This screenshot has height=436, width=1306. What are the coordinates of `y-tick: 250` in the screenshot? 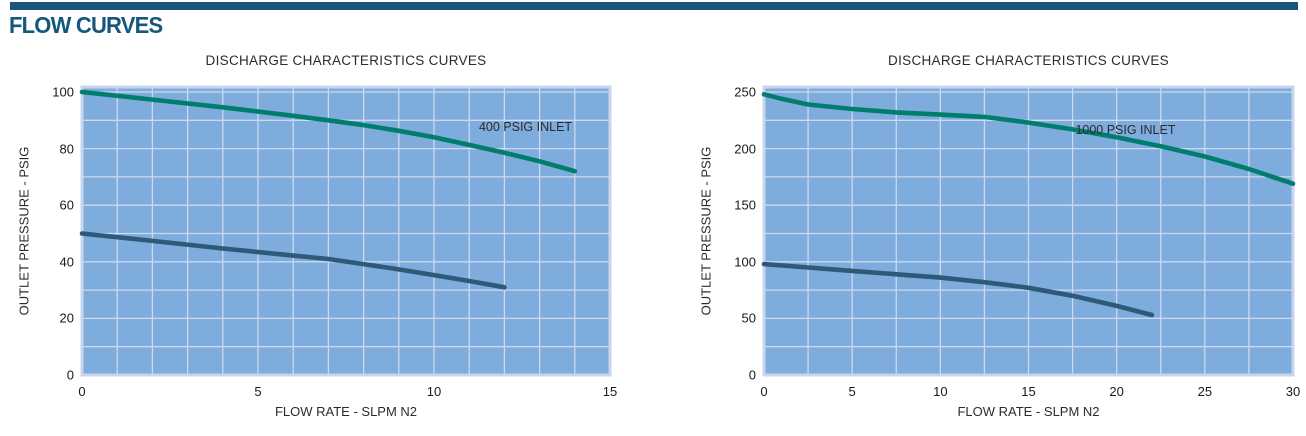 It's located at (745, 92).